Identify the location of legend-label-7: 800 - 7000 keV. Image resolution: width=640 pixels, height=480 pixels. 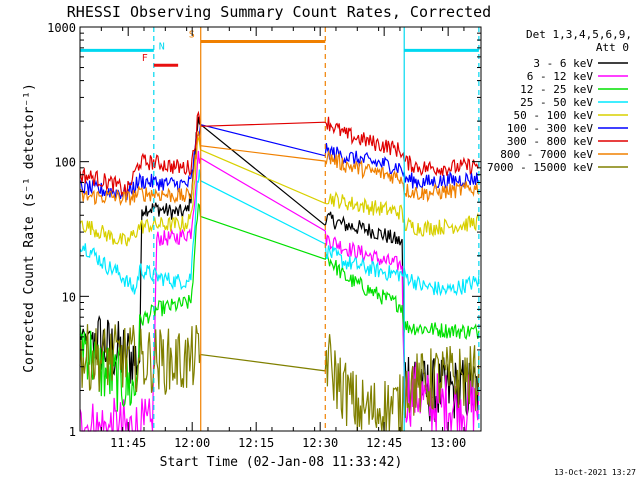
(546, 154).